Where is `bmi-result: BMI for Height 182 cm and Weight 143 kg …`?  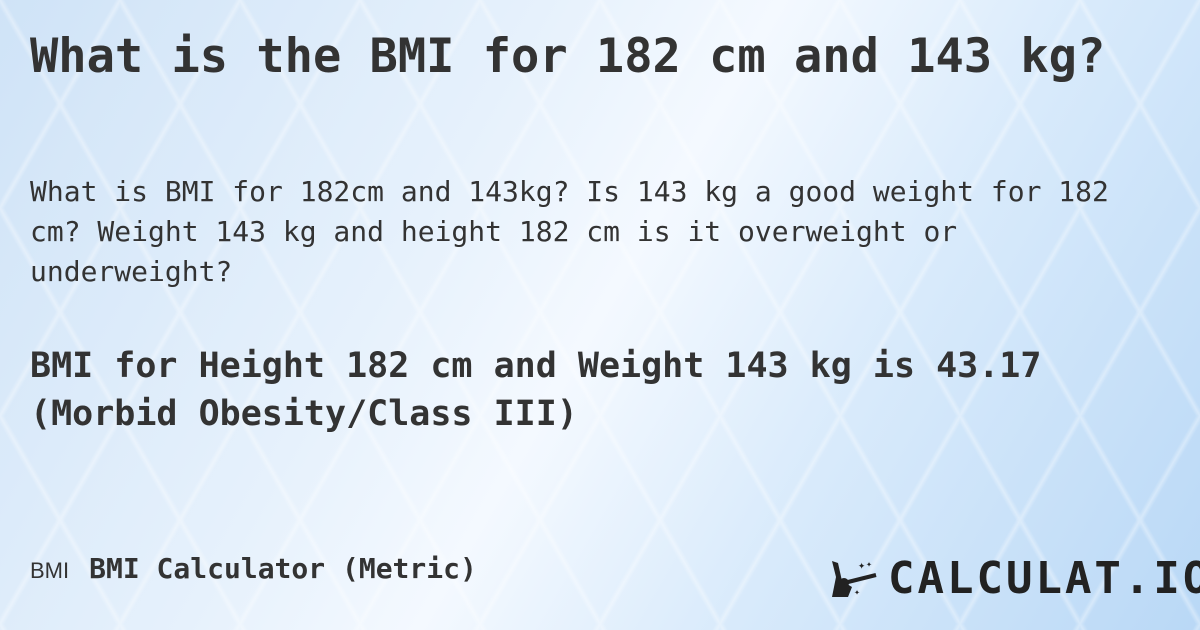 bmi-result: BMI for Height 182 cm and Weight 143 kg … is located at coordinates (536, 390).